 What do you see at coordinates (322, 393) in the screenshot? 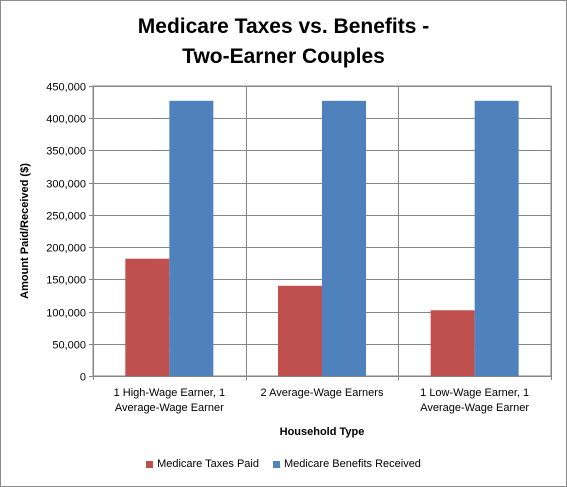
I see `x-tick-label: 2 Average-Wage Earners` at bounding box center [322, 393].